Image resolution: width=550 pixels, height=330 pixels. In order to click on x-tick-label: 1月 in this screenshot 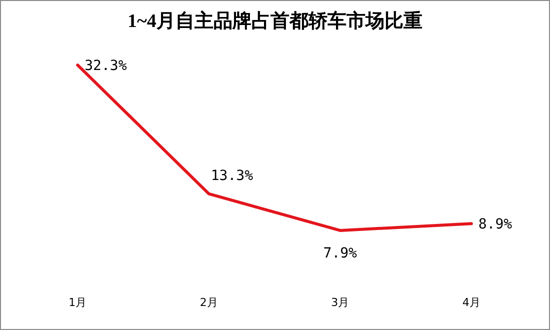, I will do `click(77, 302)`.